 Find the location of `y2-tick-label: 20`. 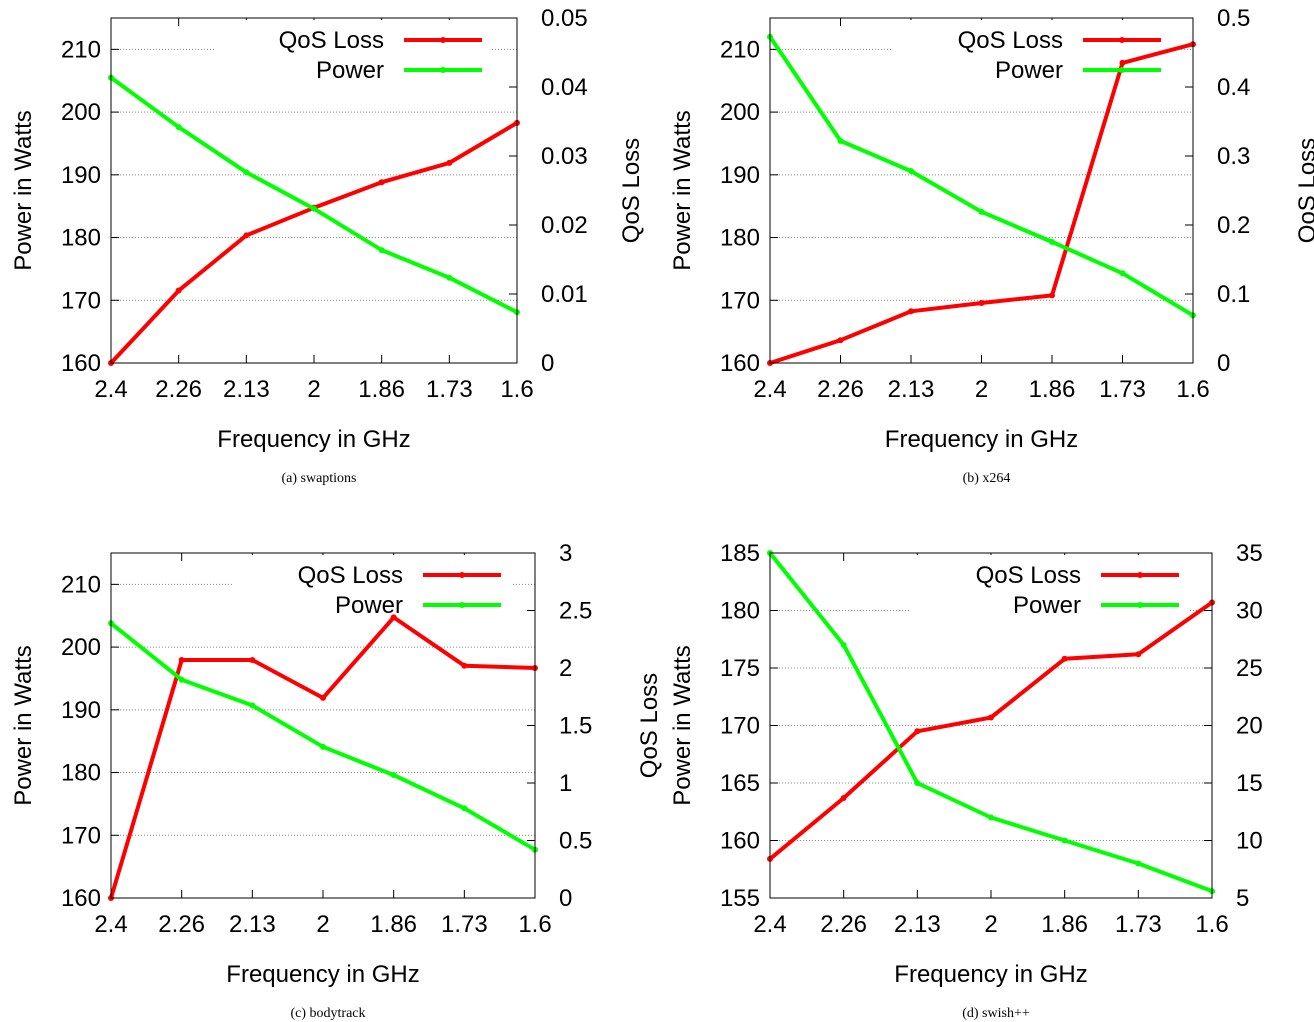

y2-tick-label: 20 is located at coordinates (1249, 726).